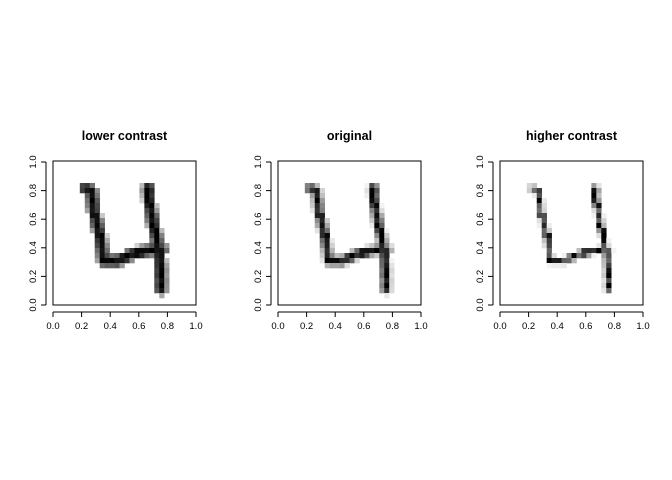 The image size is (672, 480). Describe the element at coordinates (258, 276) in the screenshot. I see `y-tick-label: 0.2` at that location.